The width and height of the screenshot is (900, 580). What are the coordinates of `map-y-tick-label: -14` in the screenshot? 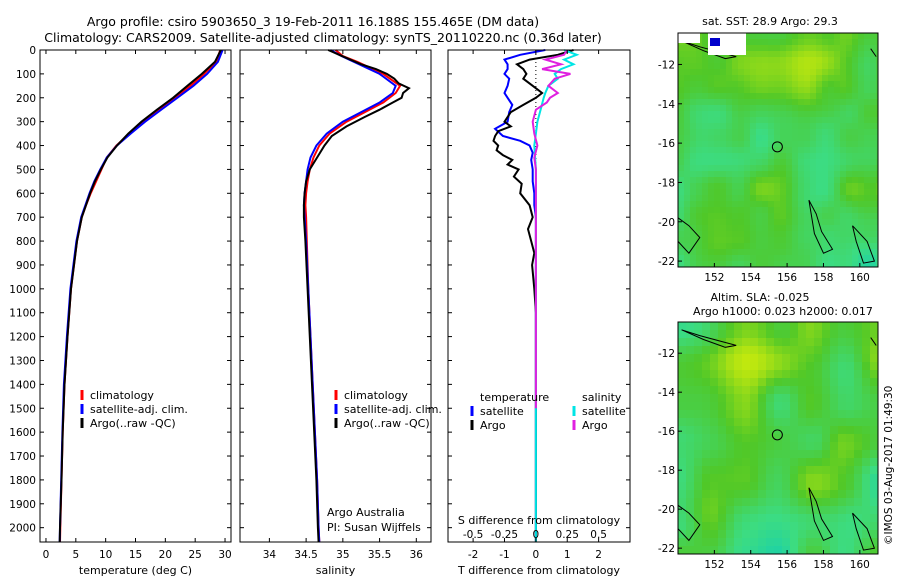 It's located at (666, 105).